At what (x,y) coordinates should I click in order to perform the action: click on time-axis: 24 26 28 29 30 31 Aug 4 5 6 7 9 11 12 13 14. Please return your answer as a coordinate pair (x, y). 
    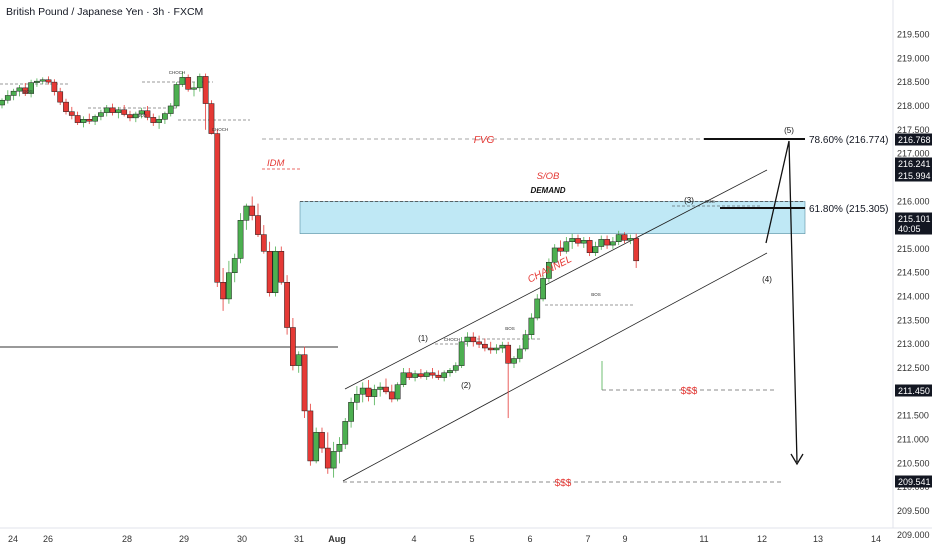
    Looking at the image, I should click on (466, 535).